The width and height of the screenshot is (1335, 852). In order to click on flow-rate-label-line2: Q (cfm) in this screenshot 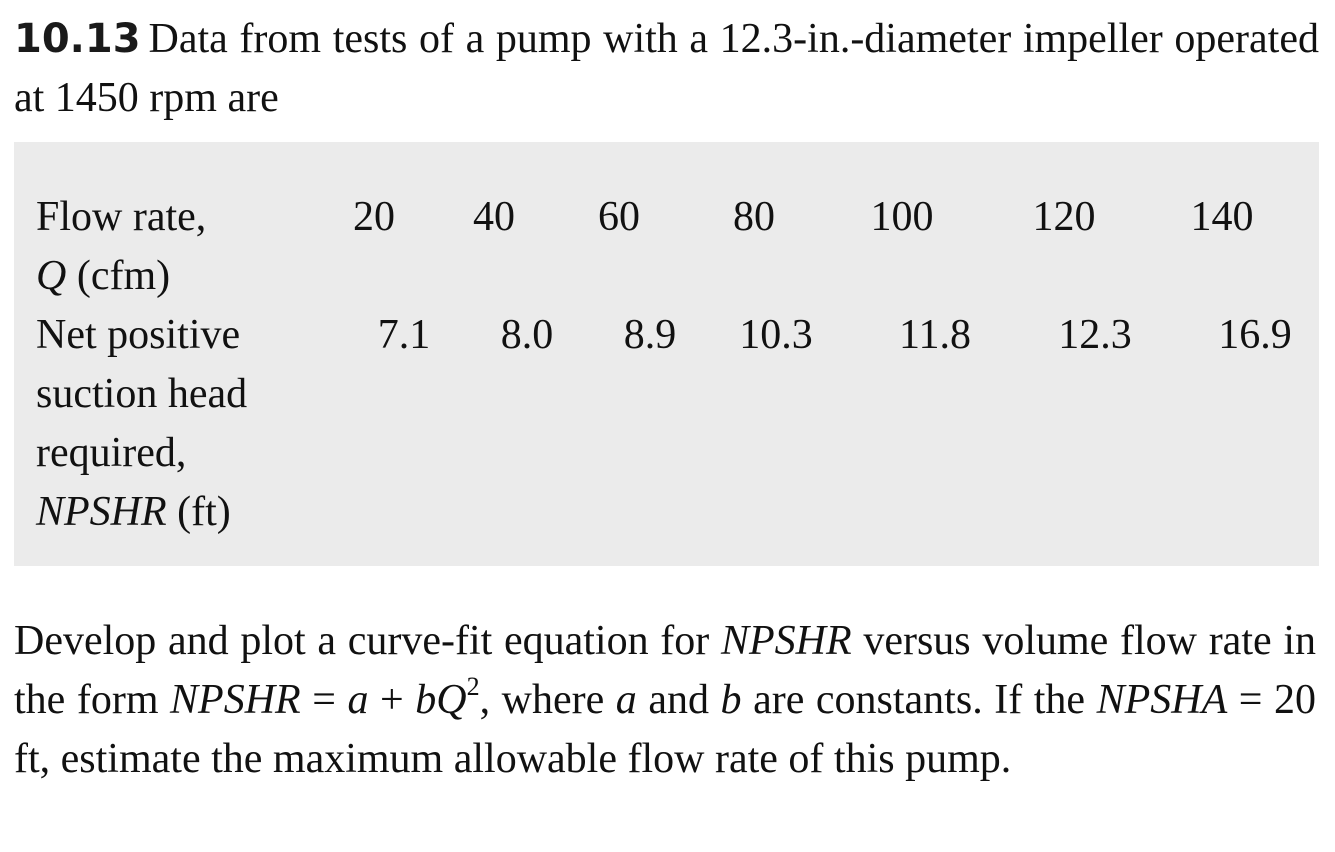, I will do `click(121, 276)`.